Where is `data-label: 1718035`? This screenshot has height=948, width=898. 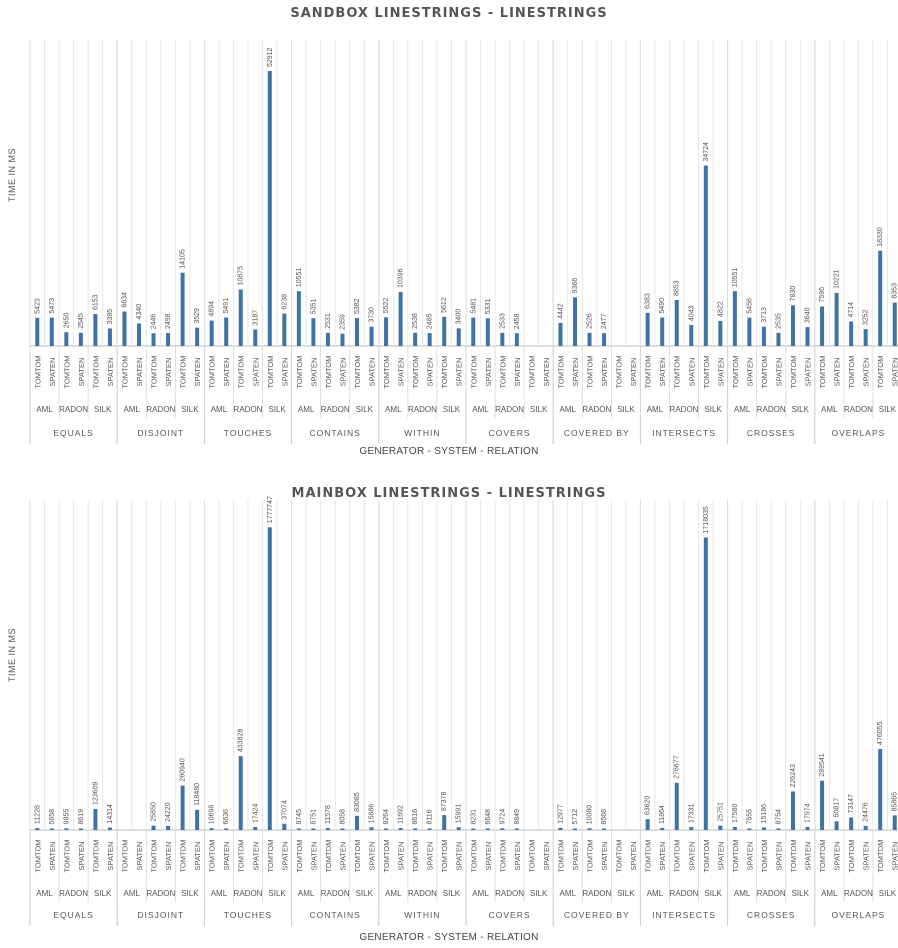
data-label: 1718035 is located at coordinates (706, 519).